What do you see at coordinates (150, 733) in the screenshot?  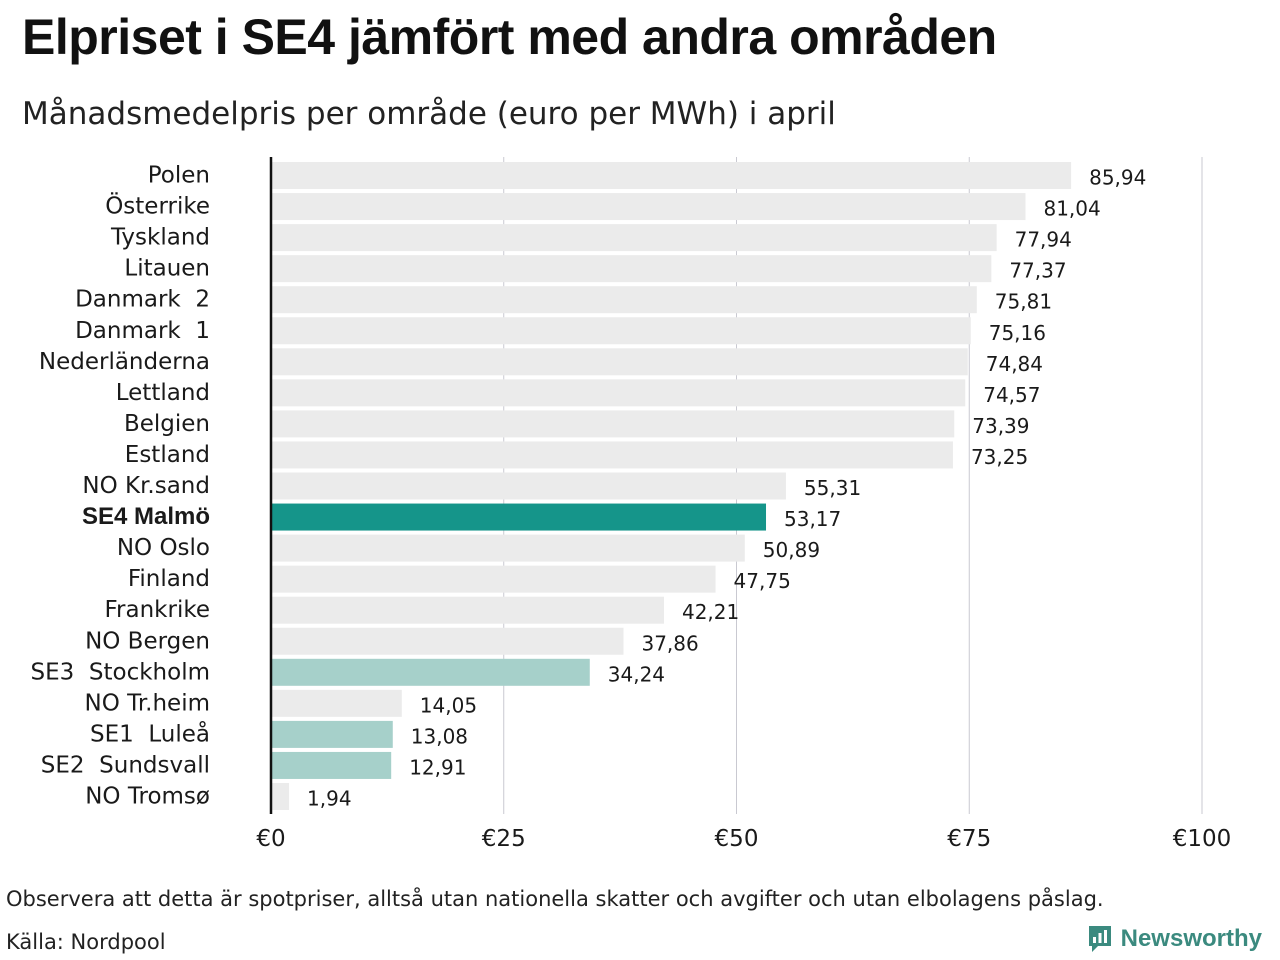 I see `category-label: SE1 Luleå` at bounding box center [150, 733].